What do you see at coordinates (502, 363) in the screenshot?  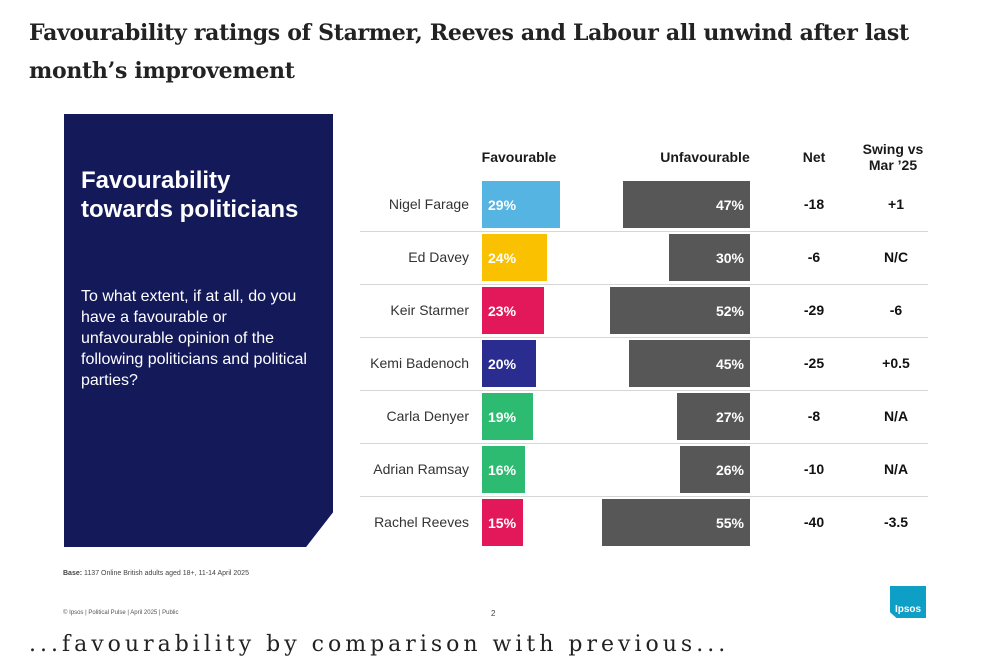 I see `favourable-value-label: 20%` at bounding box center [502, 363].